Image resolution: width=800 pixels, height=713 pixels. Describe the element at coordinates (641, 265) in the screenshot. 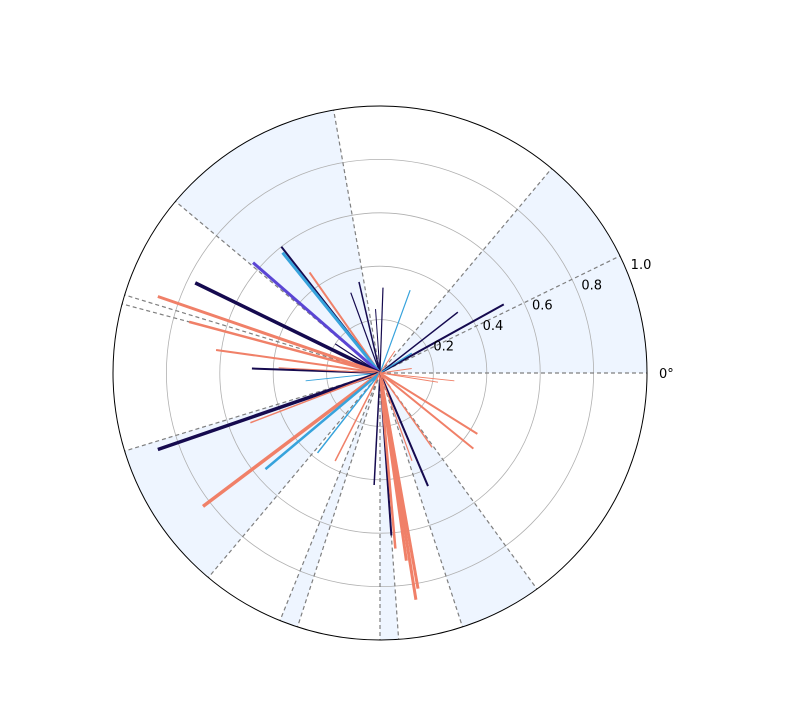

I see `r-tick-label-4: 1.0` at that location.